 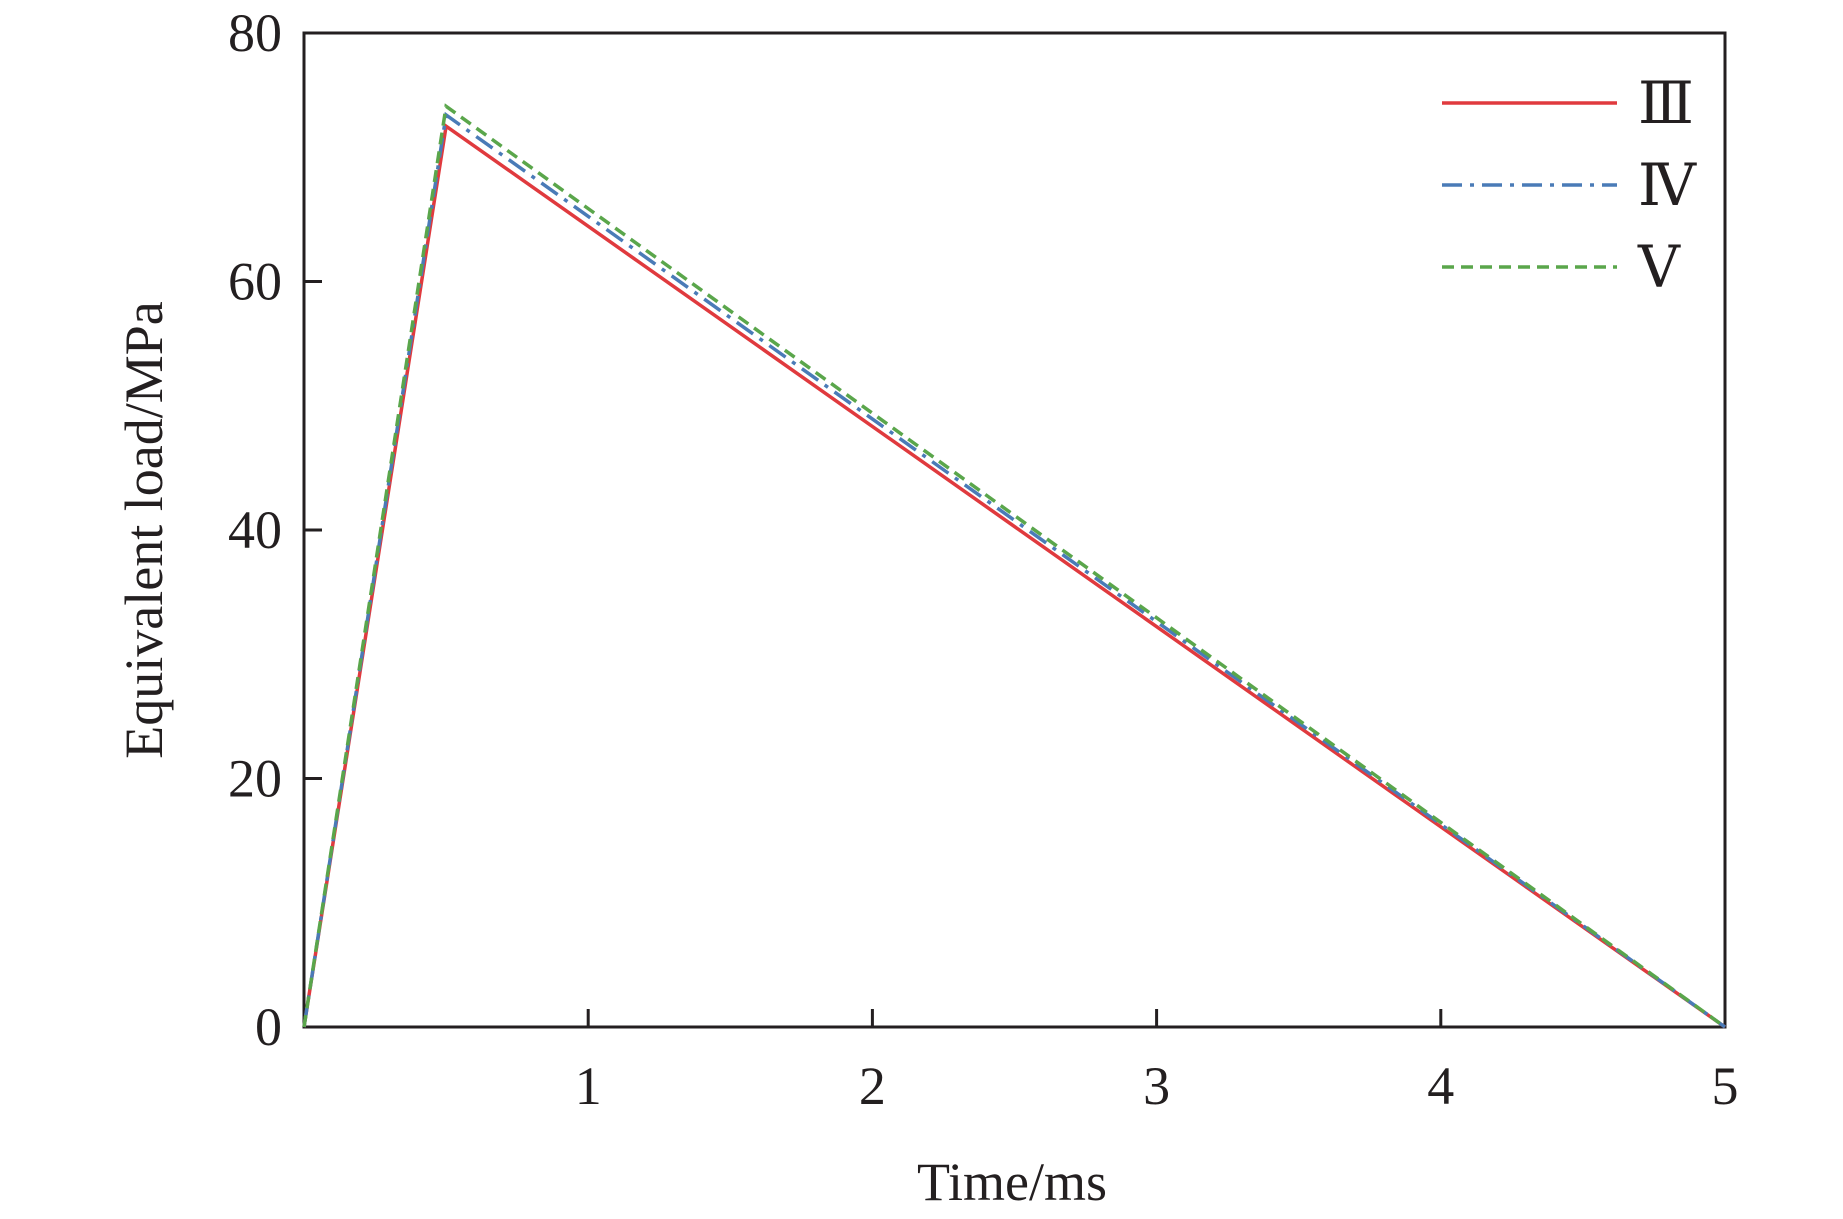 What do you see at coordinates (1156, 1086) in the screenshot?
I see `x-tick-label: 3` at bounding box center [1156, 1086].